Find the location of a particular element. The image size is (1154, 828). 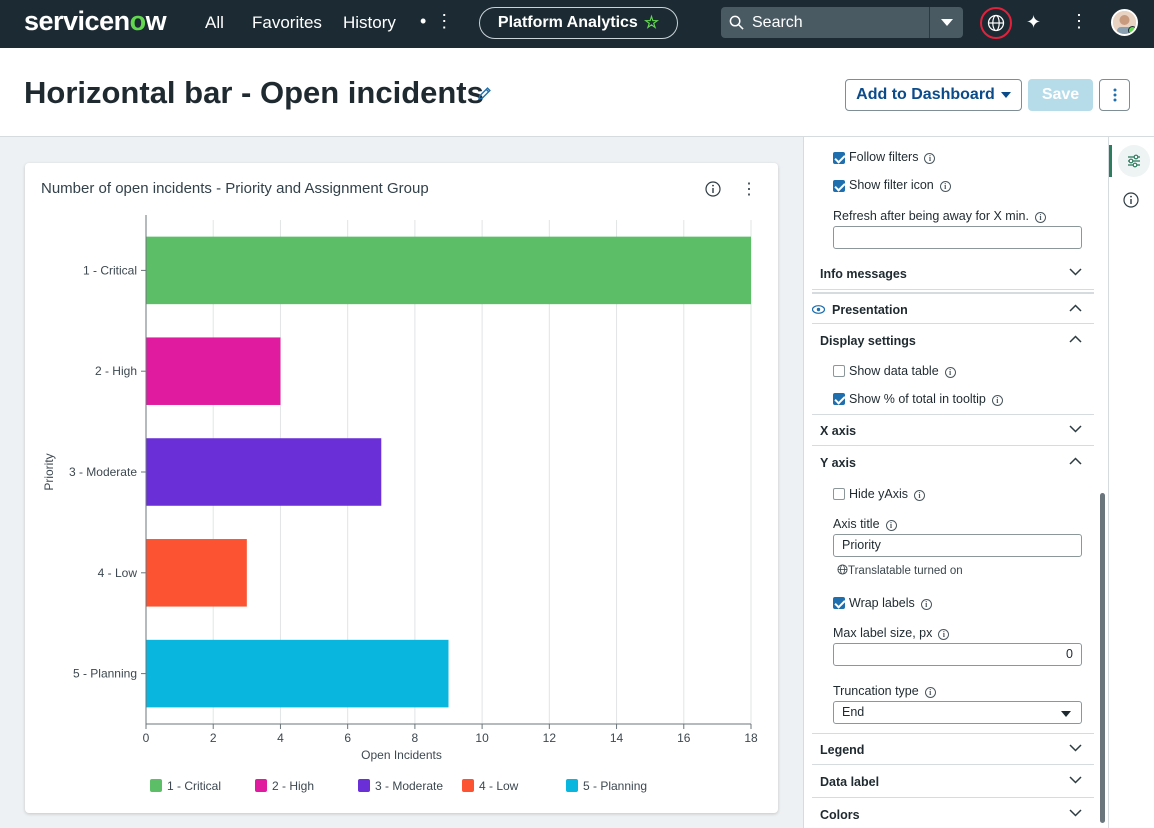

pencil-icon is located at coordinates (484, 96).